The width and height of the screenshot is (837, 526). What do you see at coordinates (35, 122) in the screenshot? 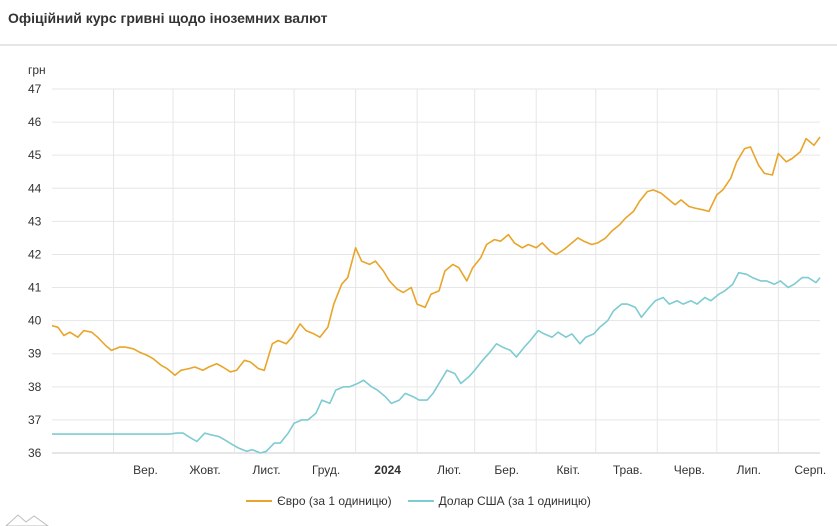
I see `y-tick-label: 46` at bounding box center [35, 122].